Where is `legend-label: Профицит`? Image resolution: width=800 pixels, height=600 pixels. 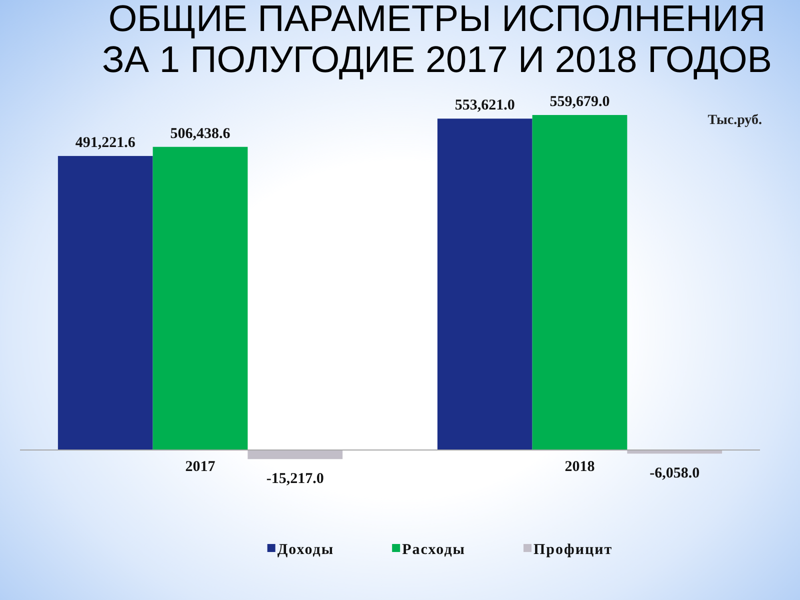 legend-label: Профицит is located at coordinates (573, 550).